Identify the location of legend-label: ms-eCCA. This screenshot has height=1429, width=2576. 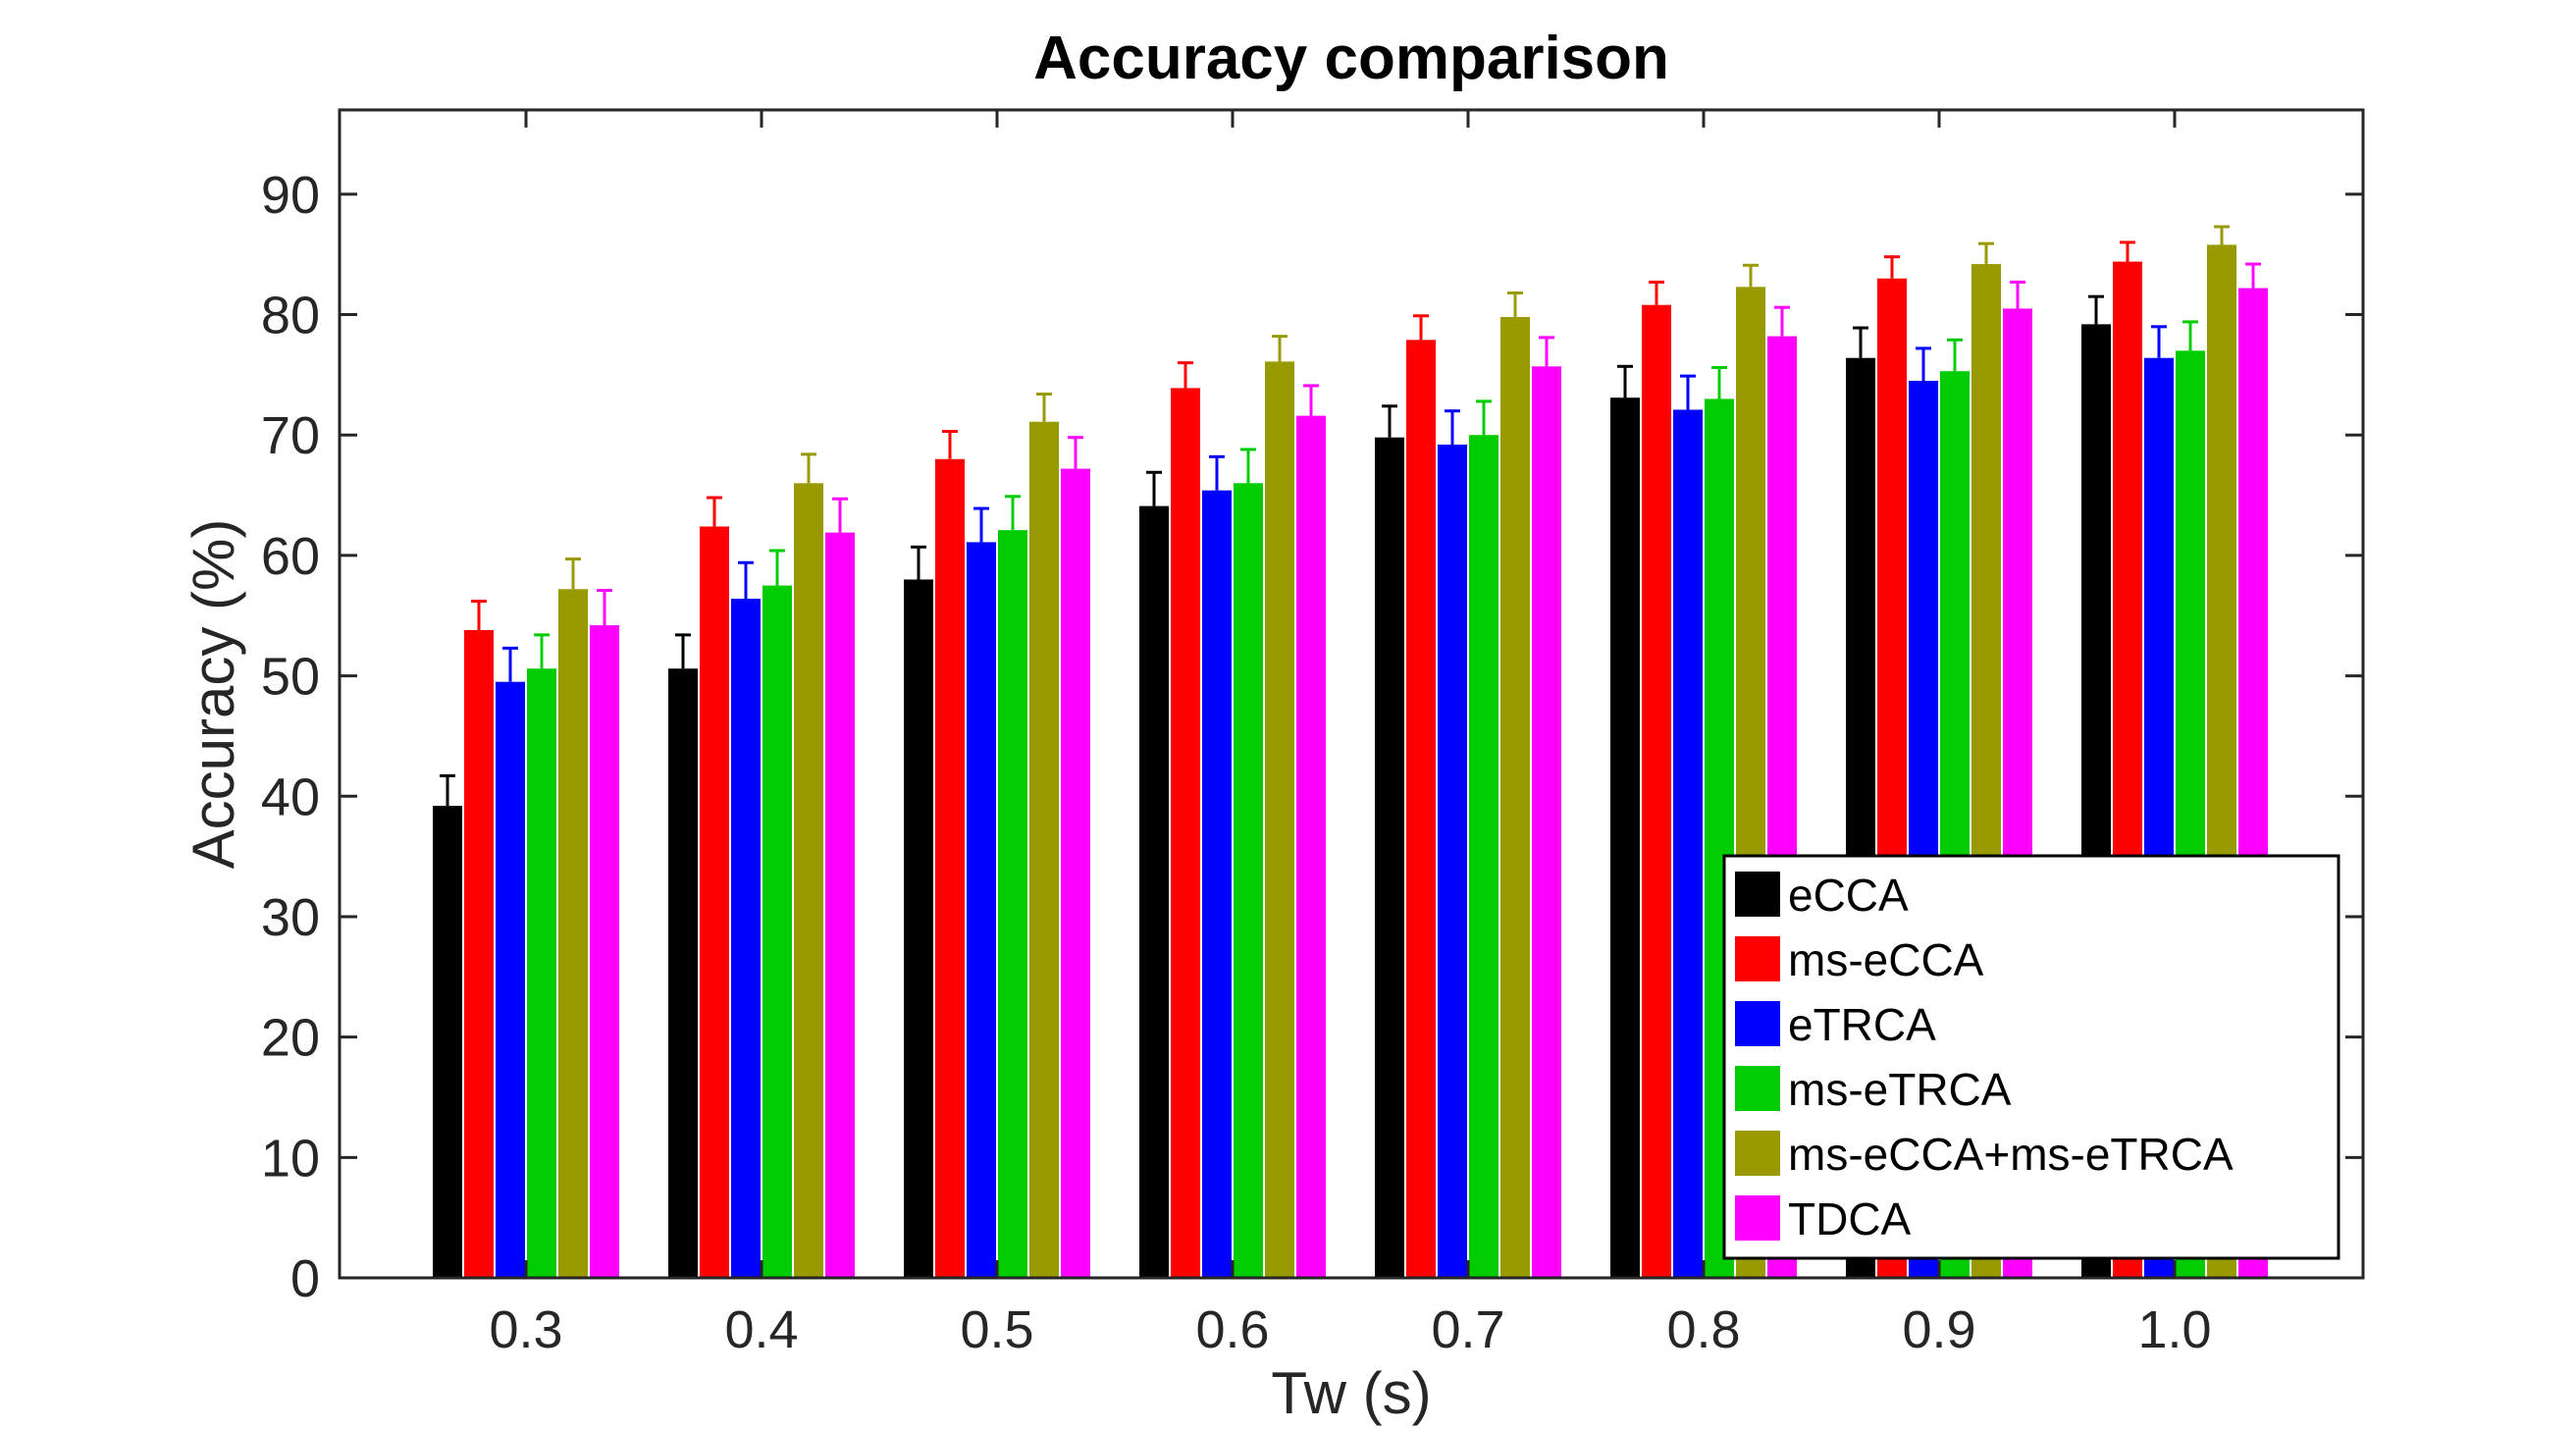
(1886, 959).